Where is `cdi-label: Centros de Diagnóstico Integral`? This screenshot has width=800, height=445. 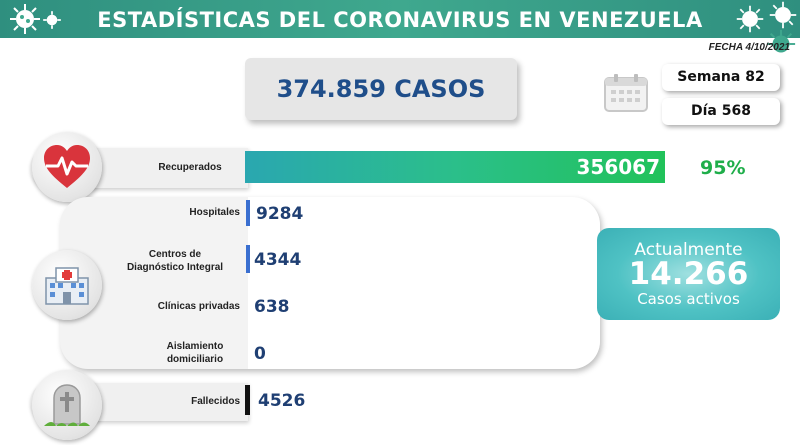 cdi-label: Centros de Diagnóstico Integral is located at coordinates (175, 261).